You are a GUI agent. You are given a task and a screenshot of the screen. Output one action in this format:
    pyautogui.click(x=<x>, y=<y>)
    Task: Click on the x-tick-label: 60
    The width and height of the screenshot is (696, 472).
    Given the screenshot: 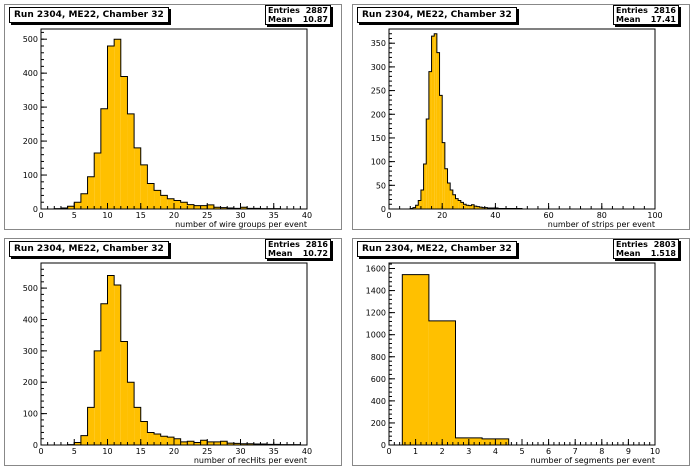 What is the action you would take?
    pyautogui.click(x=549, y=215)
    